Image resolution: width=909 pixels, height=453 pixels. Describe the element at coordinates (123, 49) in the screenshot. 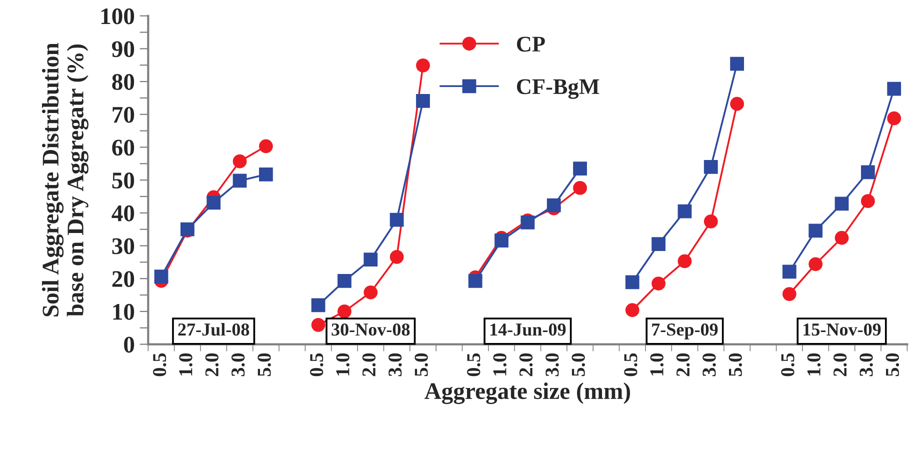

I see `y-tick-label: 90` at that location.